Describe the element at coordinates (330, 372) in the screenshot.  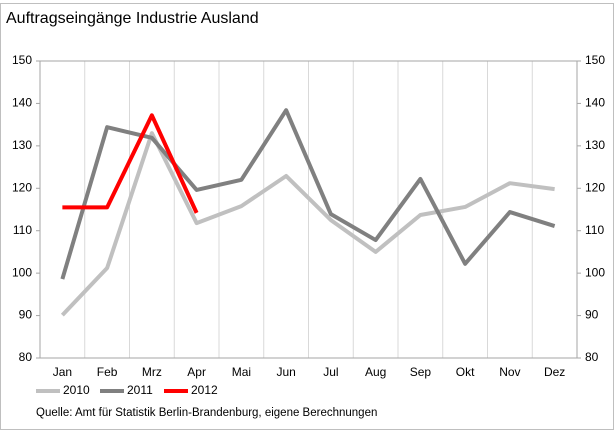
I see `x-tick-label: Jul` at that location.